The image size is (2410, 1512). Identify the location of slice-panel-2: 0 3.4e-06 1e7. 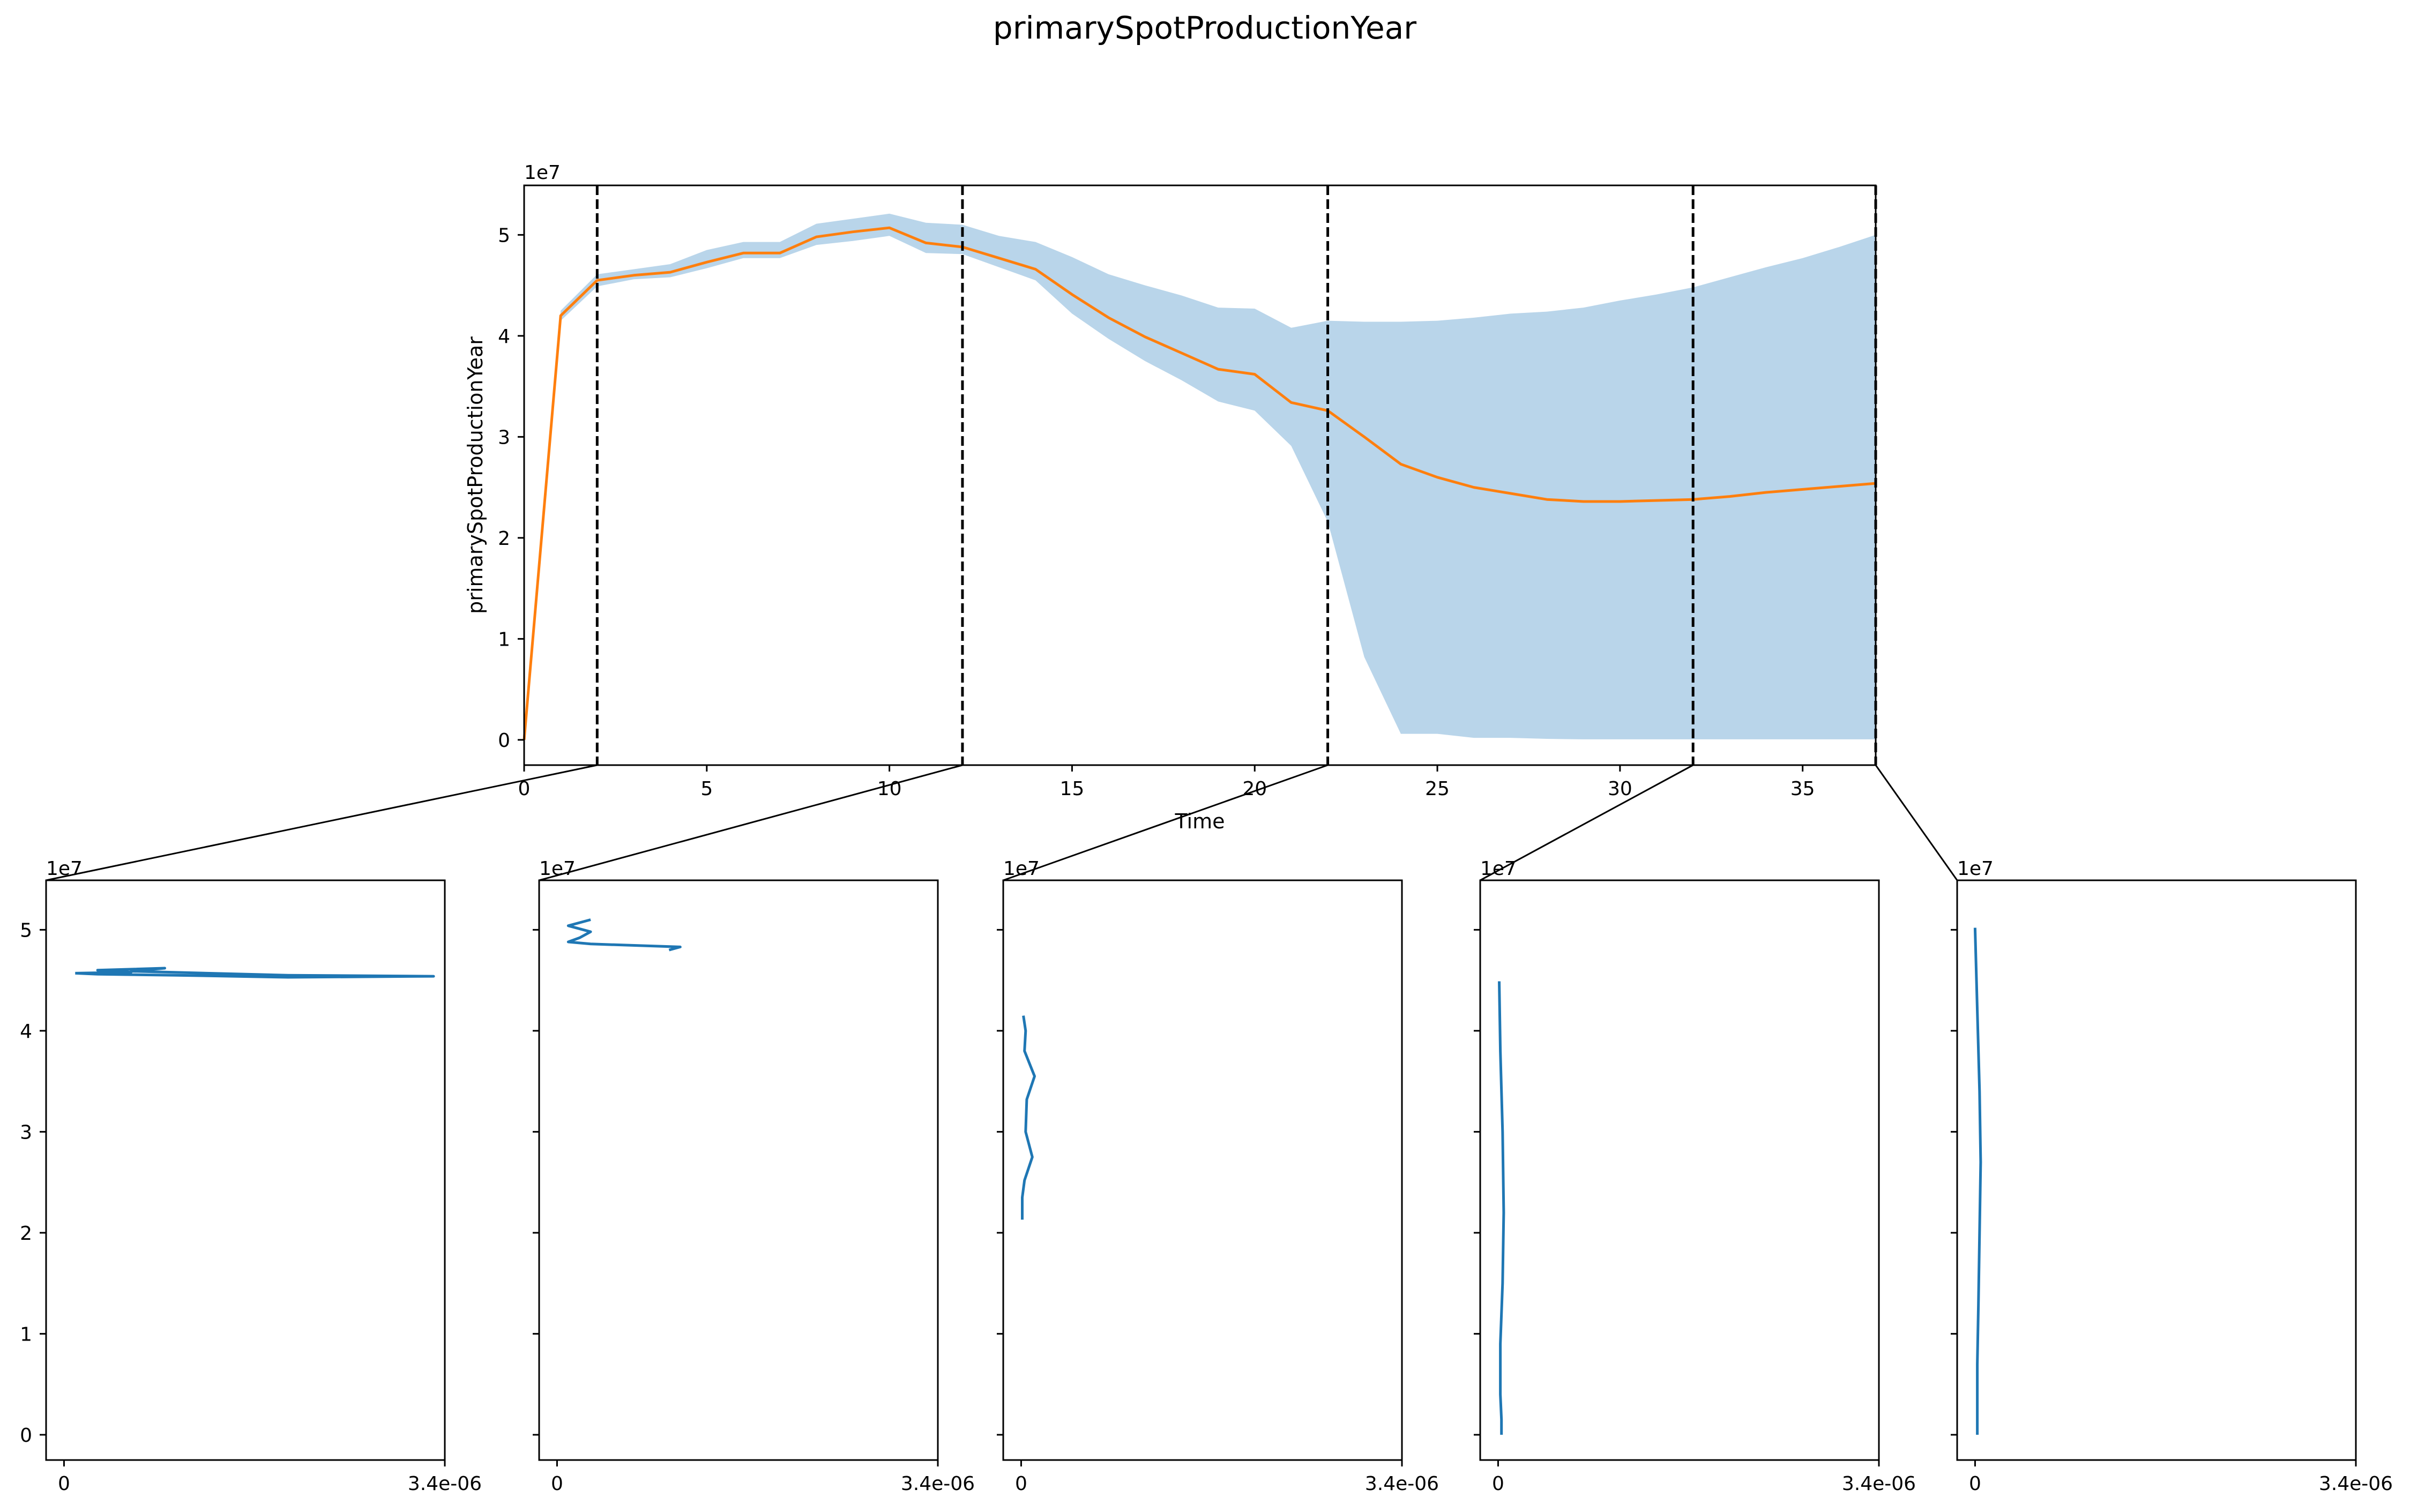
(754, 1177).